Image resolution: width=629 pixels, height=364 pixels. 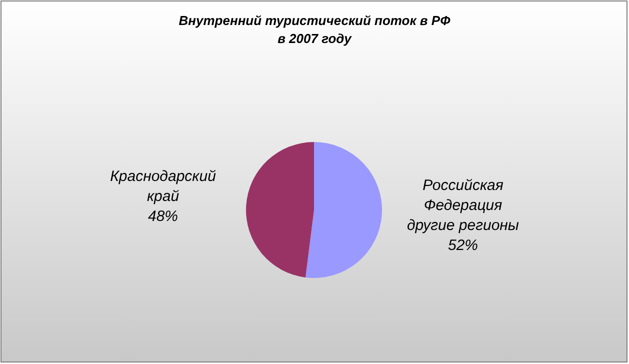 I want to click on slice-label: Краснодарский край, so click(x=163, y=186).